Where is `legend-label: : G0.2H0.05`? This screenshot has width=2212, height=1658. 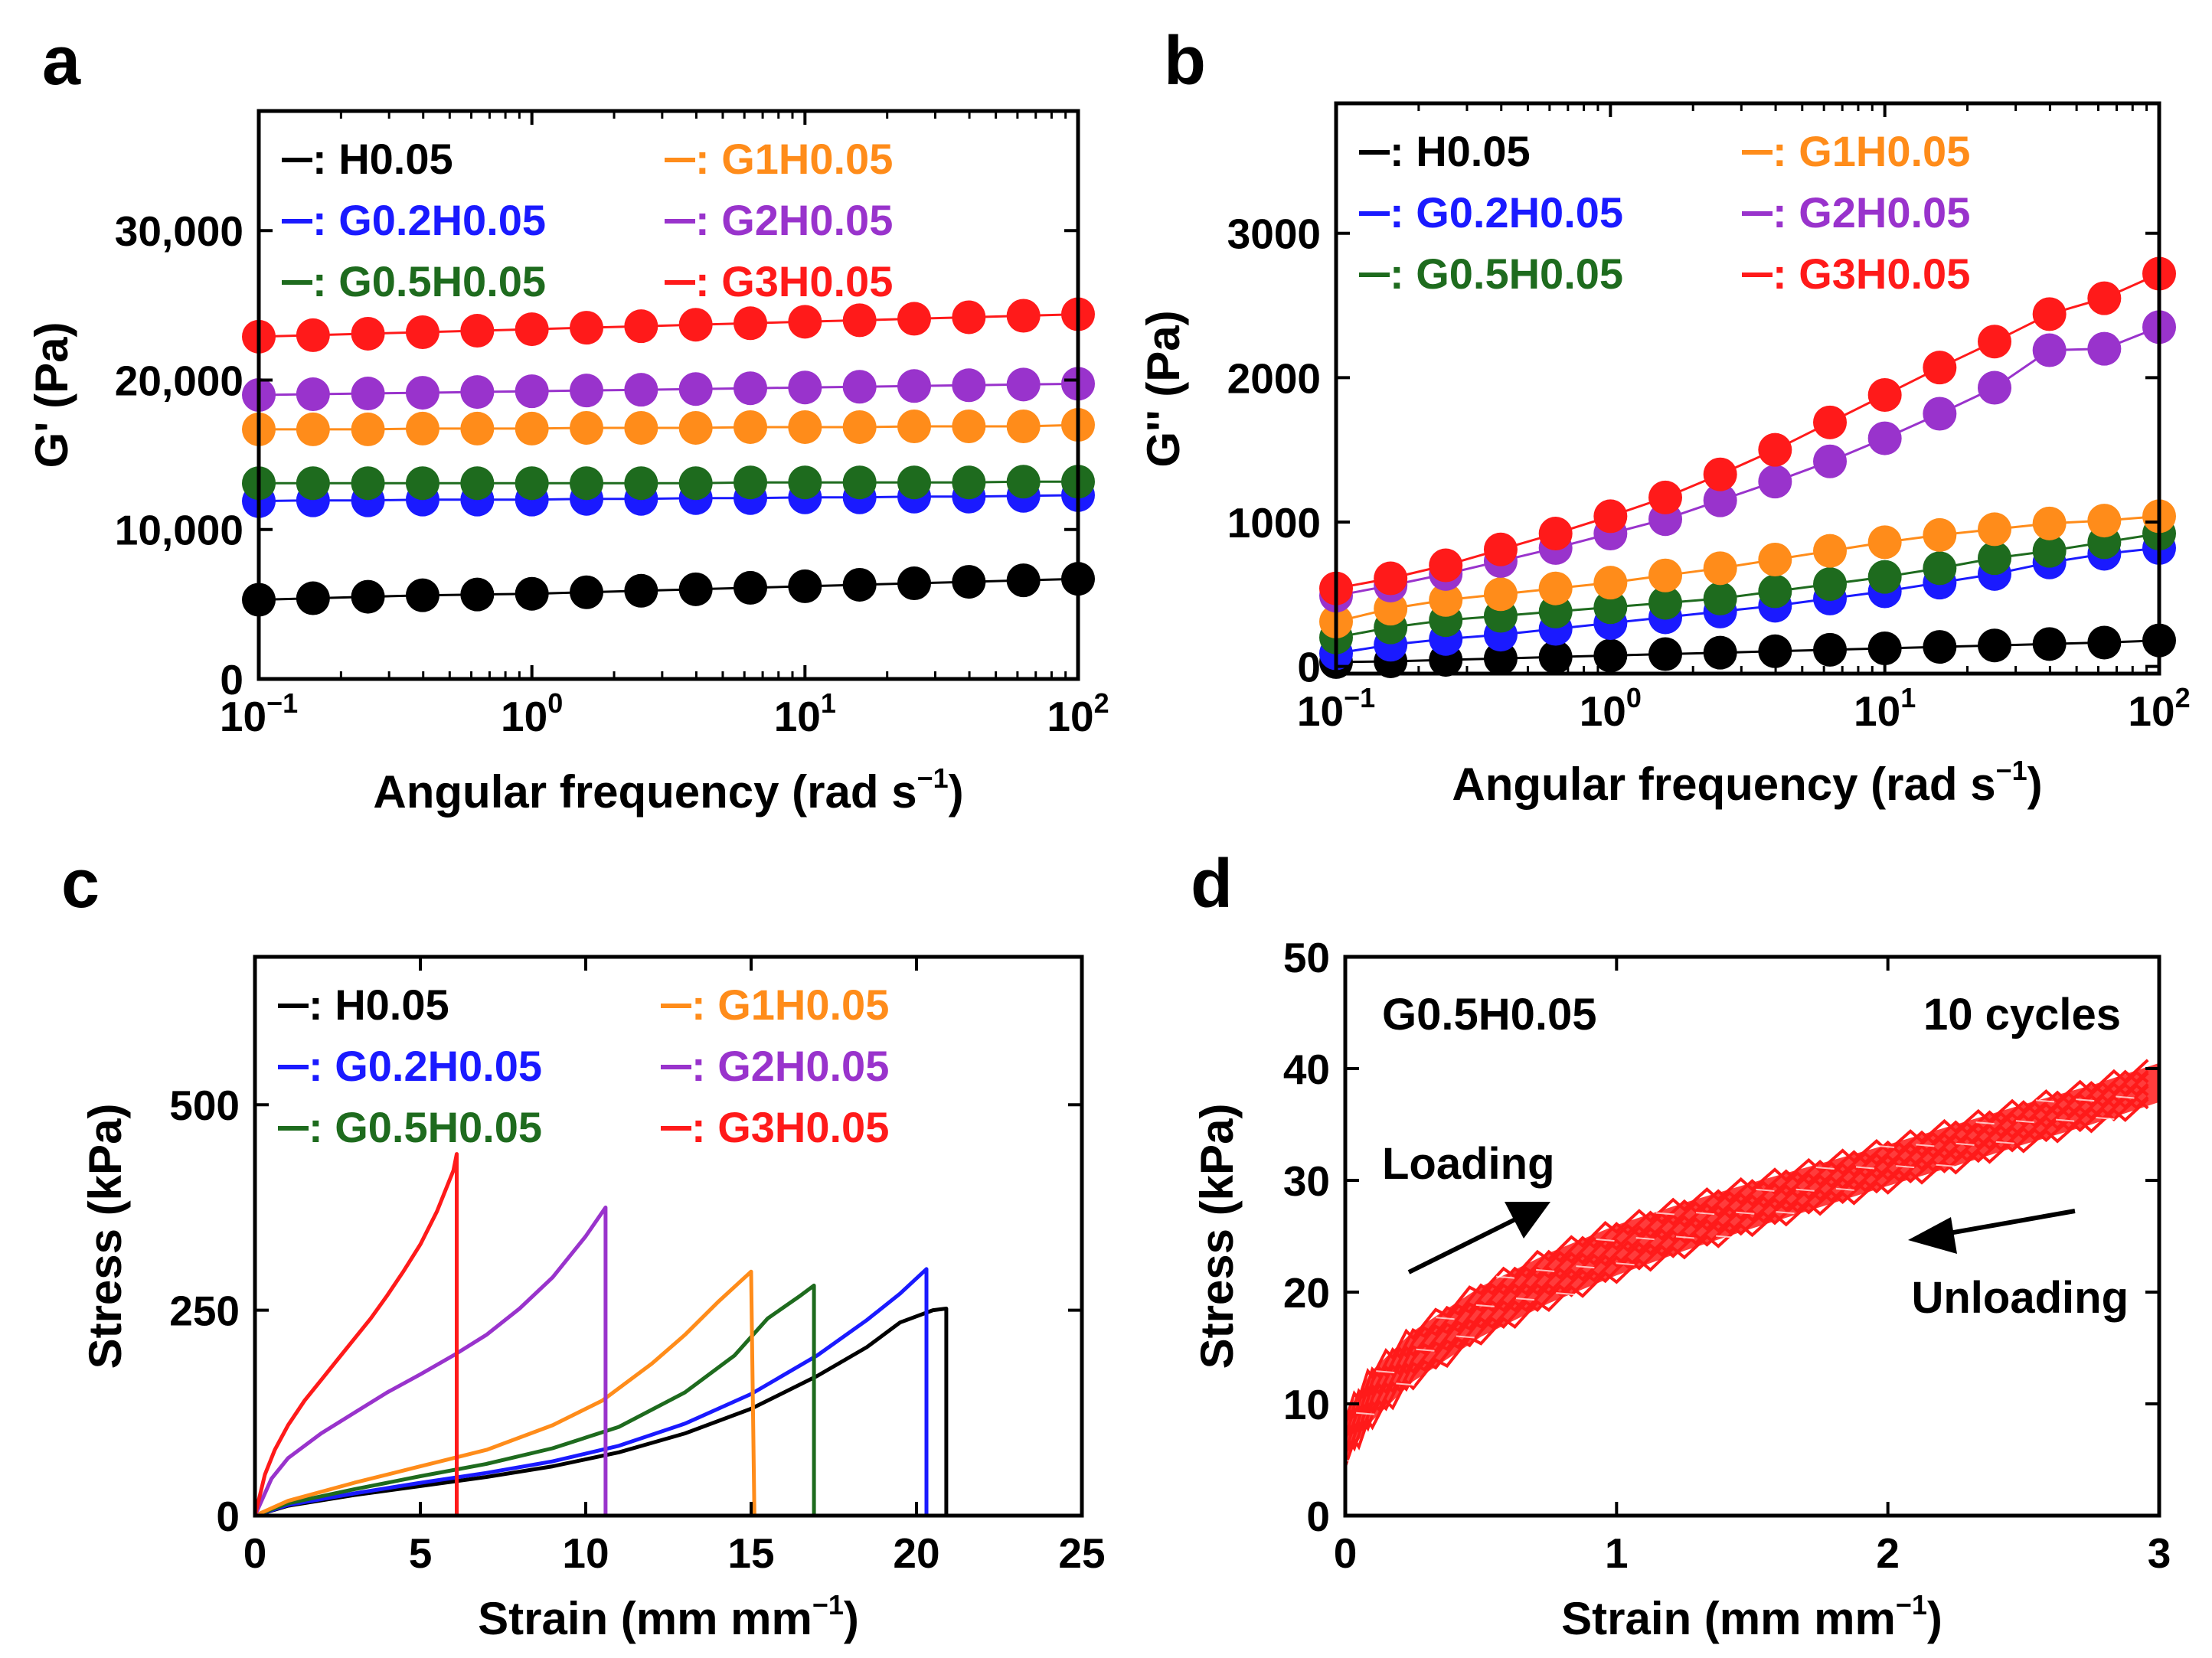 legend-label: : G0.2H0.05 is located at coordinates (425, 1066).